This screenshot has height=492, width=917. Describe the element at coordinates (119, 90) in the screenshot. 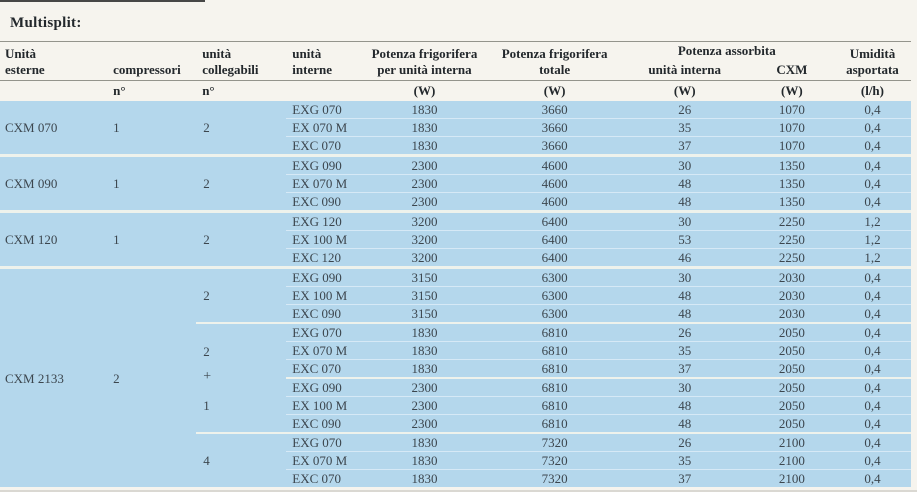

I see `unit-cell-compressori: n°` at that location.